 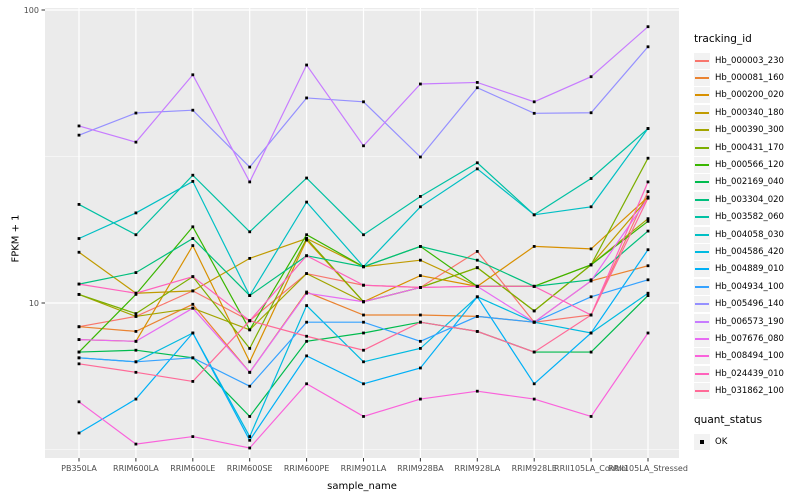 What do you see at coordinates (648, 468) in the screenshot?
I see `x-tick-label: RRII105LA_Stressed` at bounding box center [648, 468].